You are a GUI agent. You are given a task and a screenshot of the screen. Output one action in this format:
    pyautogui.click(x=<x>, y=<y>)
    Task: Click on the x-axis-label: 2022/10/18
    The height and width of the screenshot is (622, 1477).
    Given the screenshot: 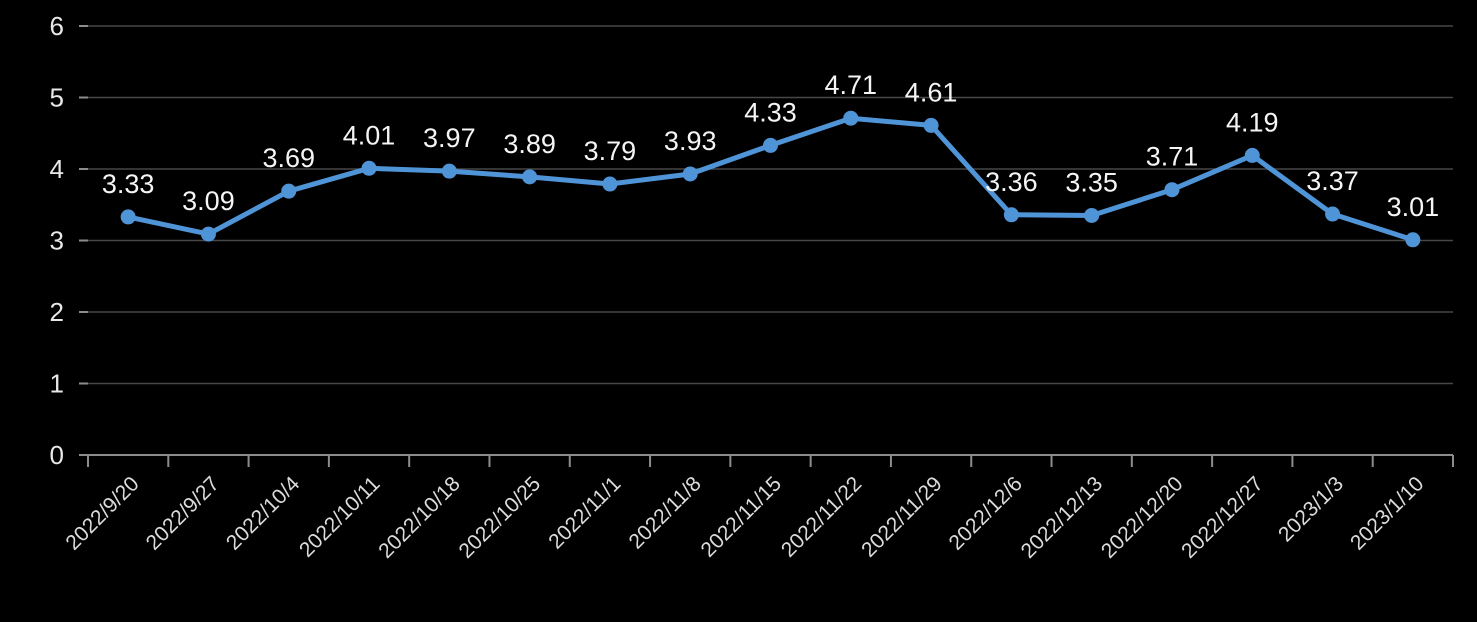 What is the action you would take?
    pyautogui.click(x=419, y=517)
    